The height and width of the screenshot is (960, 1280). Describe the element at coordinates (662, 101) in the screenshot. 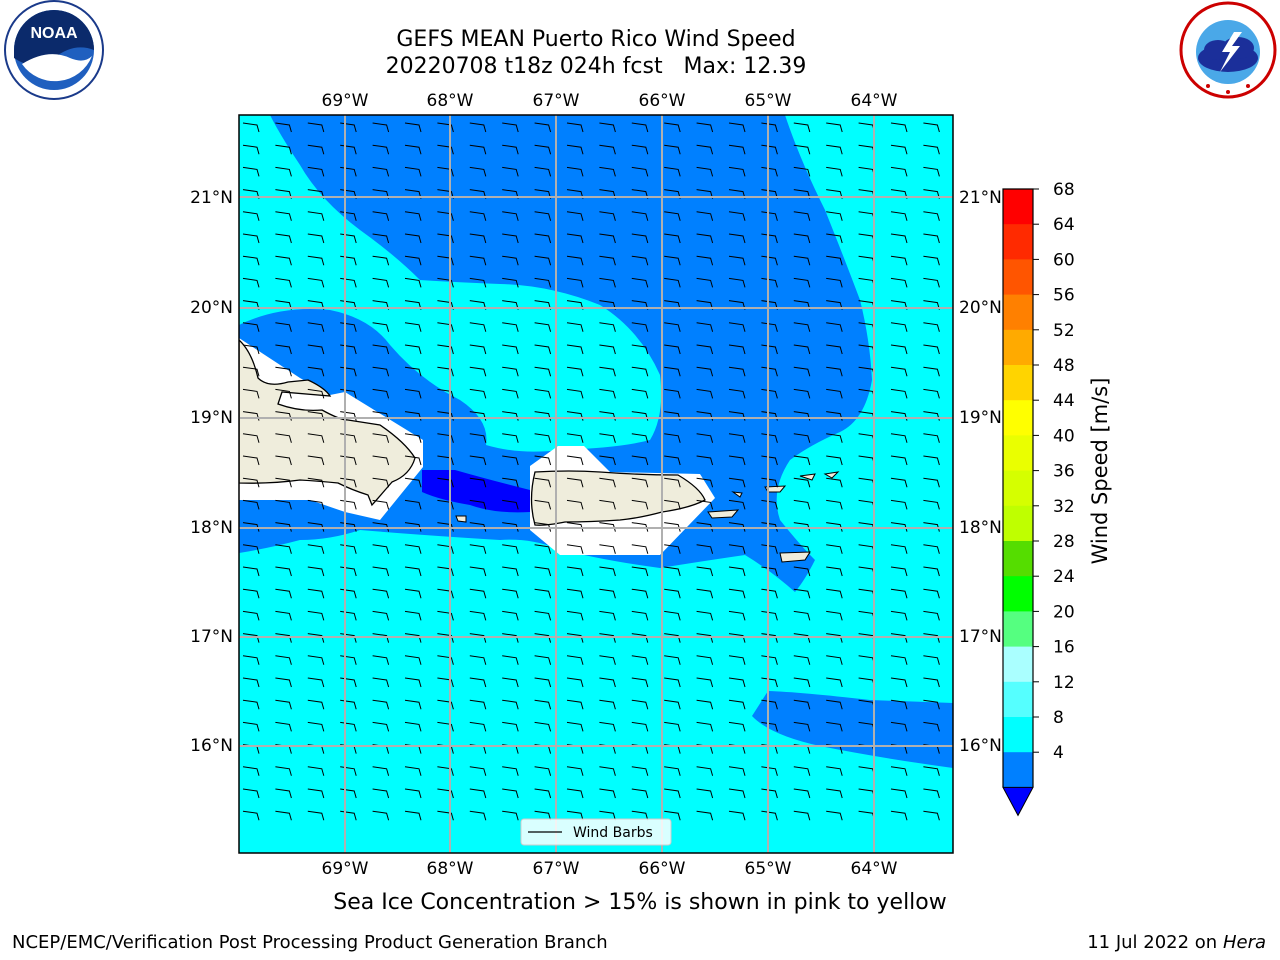

I see `lon-label: 66°W` at that location.